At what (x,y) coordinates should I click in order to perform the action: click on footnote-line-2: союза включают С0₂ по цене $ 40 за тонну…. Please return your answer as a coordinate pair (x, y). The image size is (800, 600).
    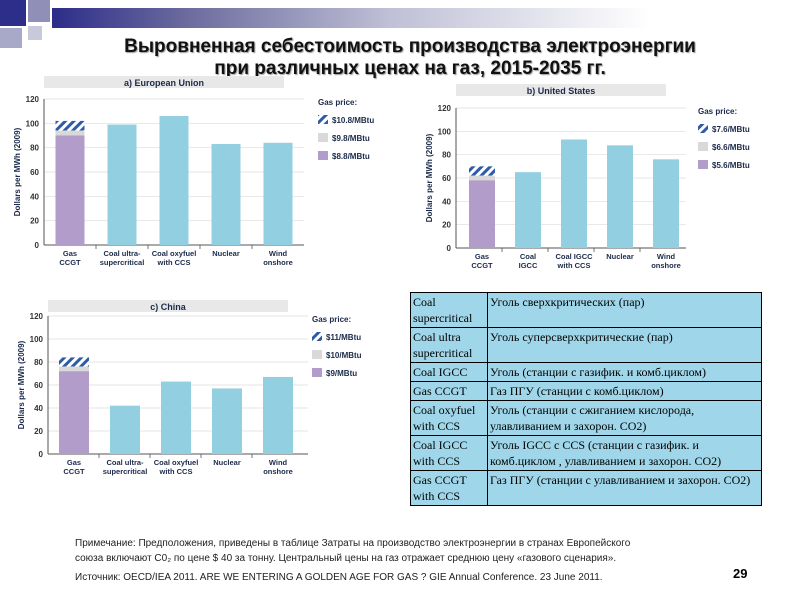
    Looking at the image, I should click on (346, 558).